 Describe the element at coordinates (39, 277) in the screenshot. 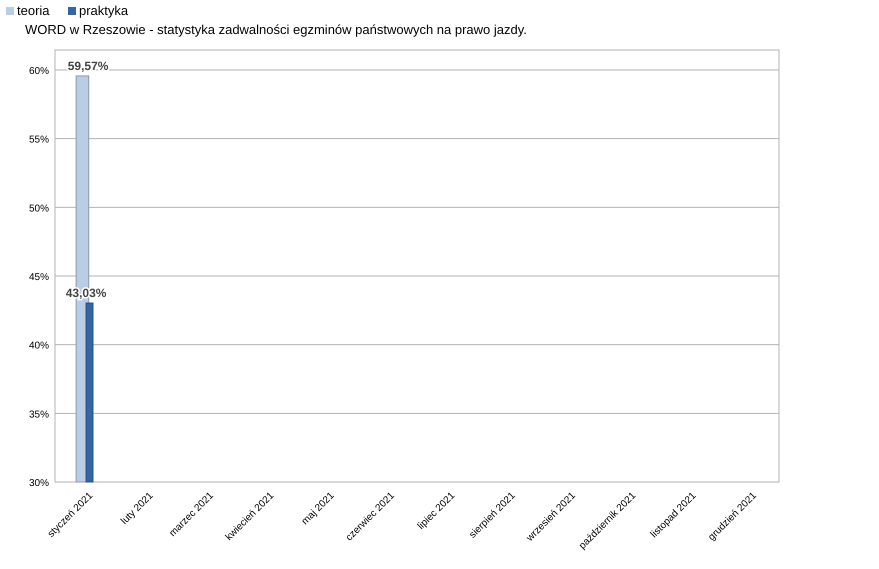

I see `y-tick-label: 45%` at that location.